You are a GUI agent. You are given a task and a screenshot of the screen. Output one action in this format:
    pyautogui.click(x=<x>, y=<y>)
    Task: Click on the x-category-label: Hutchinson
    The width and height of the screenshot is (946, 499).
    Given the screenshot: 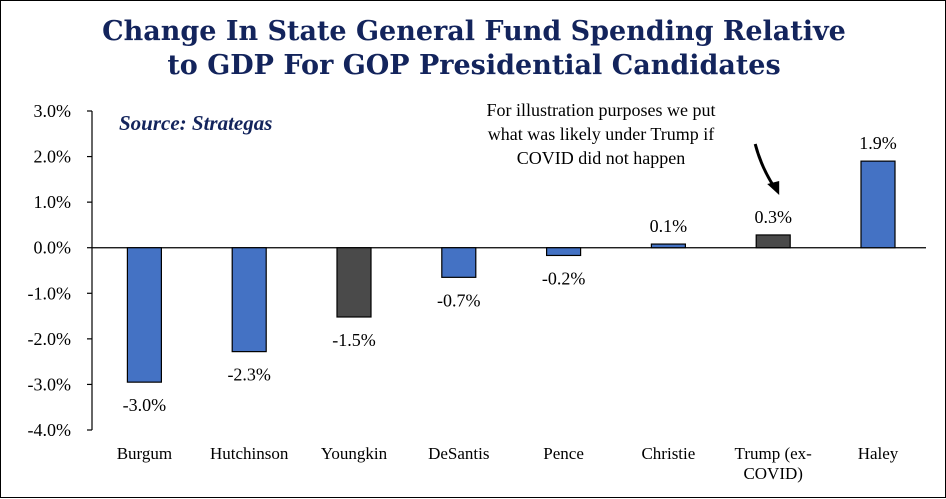 What is the action you would take?
    pyautogui.click(x=249, y=453)
    